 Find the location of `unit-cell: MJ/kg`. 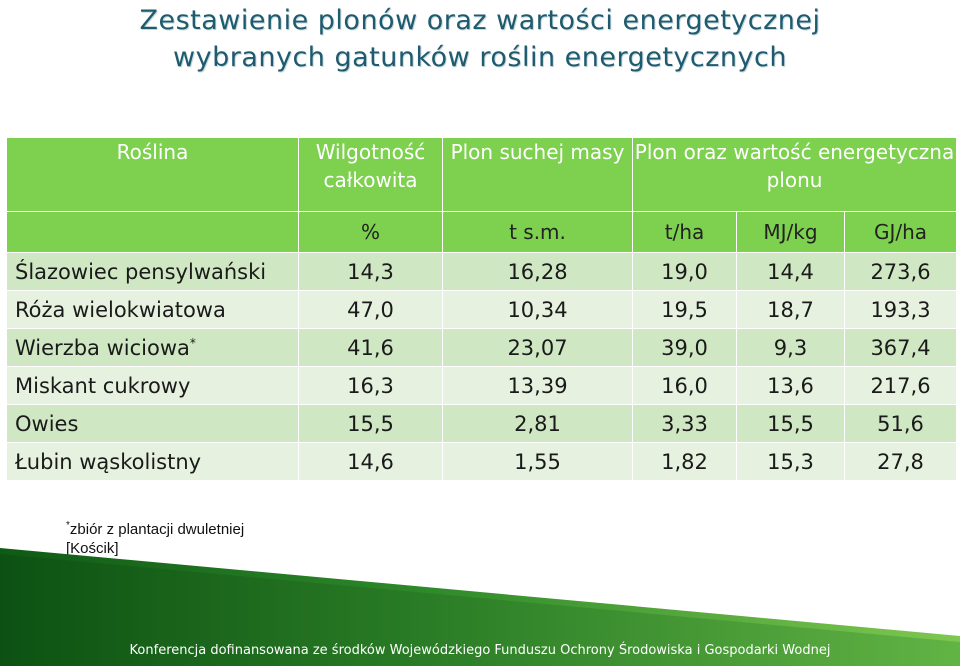

unit-cell: MJ/kg is located at coordinates (790, 232).